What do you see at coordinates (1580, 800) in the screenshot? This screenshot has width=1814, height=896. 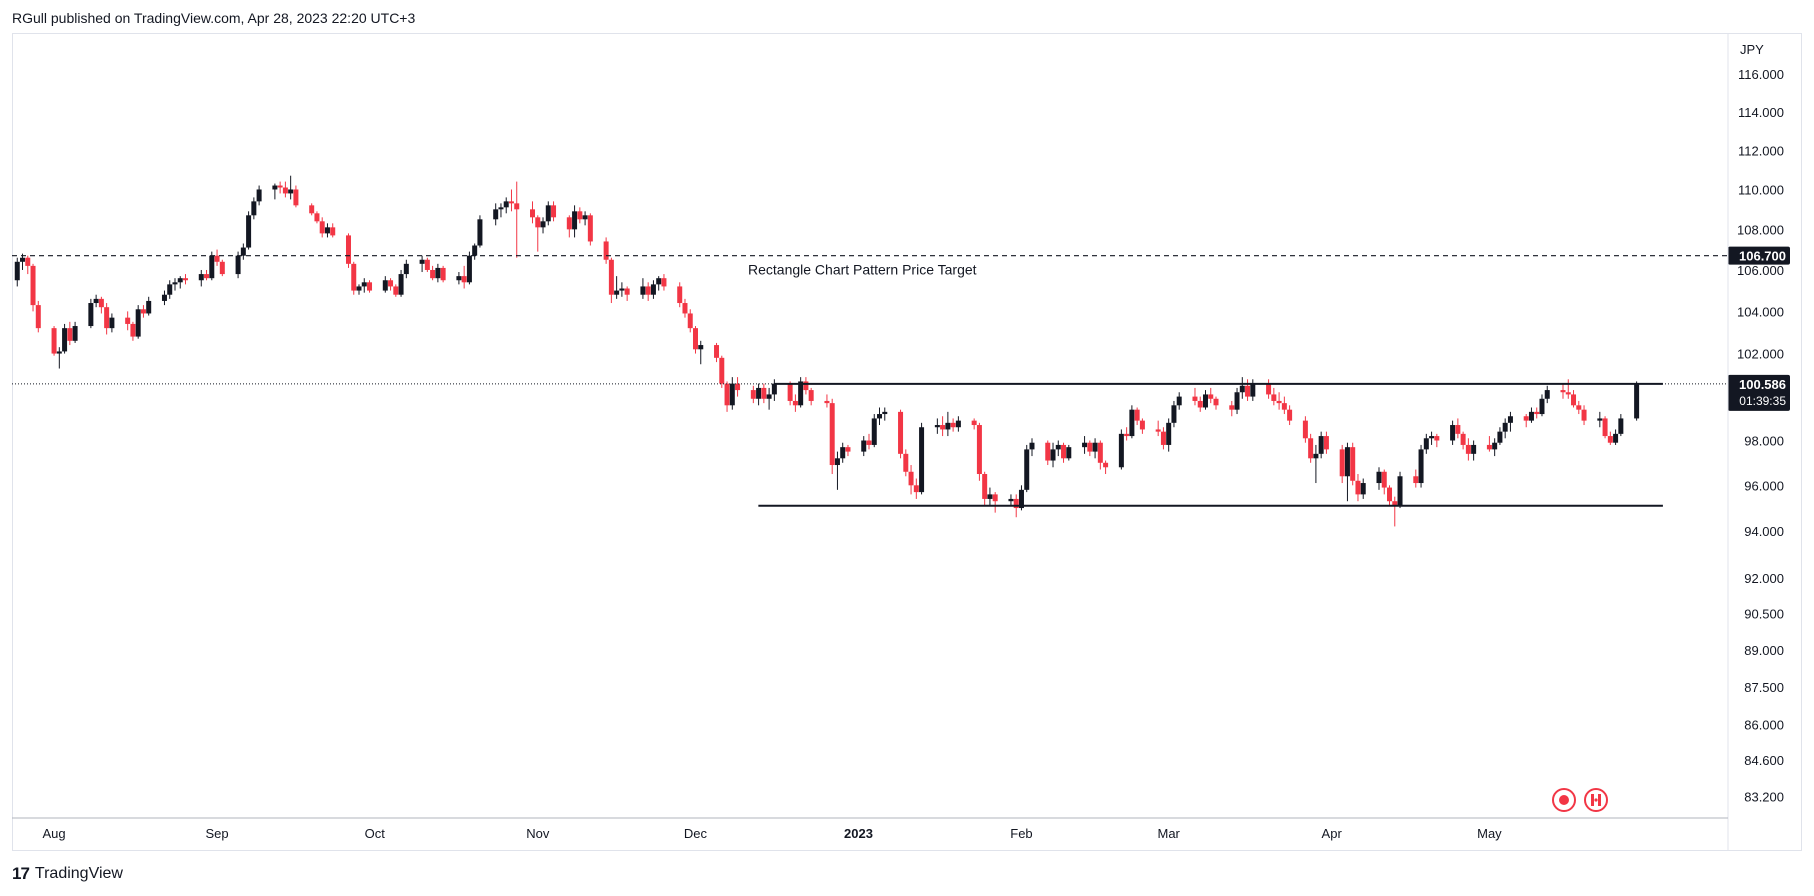 I see `event-badges` at bounding box center [1580, 800].